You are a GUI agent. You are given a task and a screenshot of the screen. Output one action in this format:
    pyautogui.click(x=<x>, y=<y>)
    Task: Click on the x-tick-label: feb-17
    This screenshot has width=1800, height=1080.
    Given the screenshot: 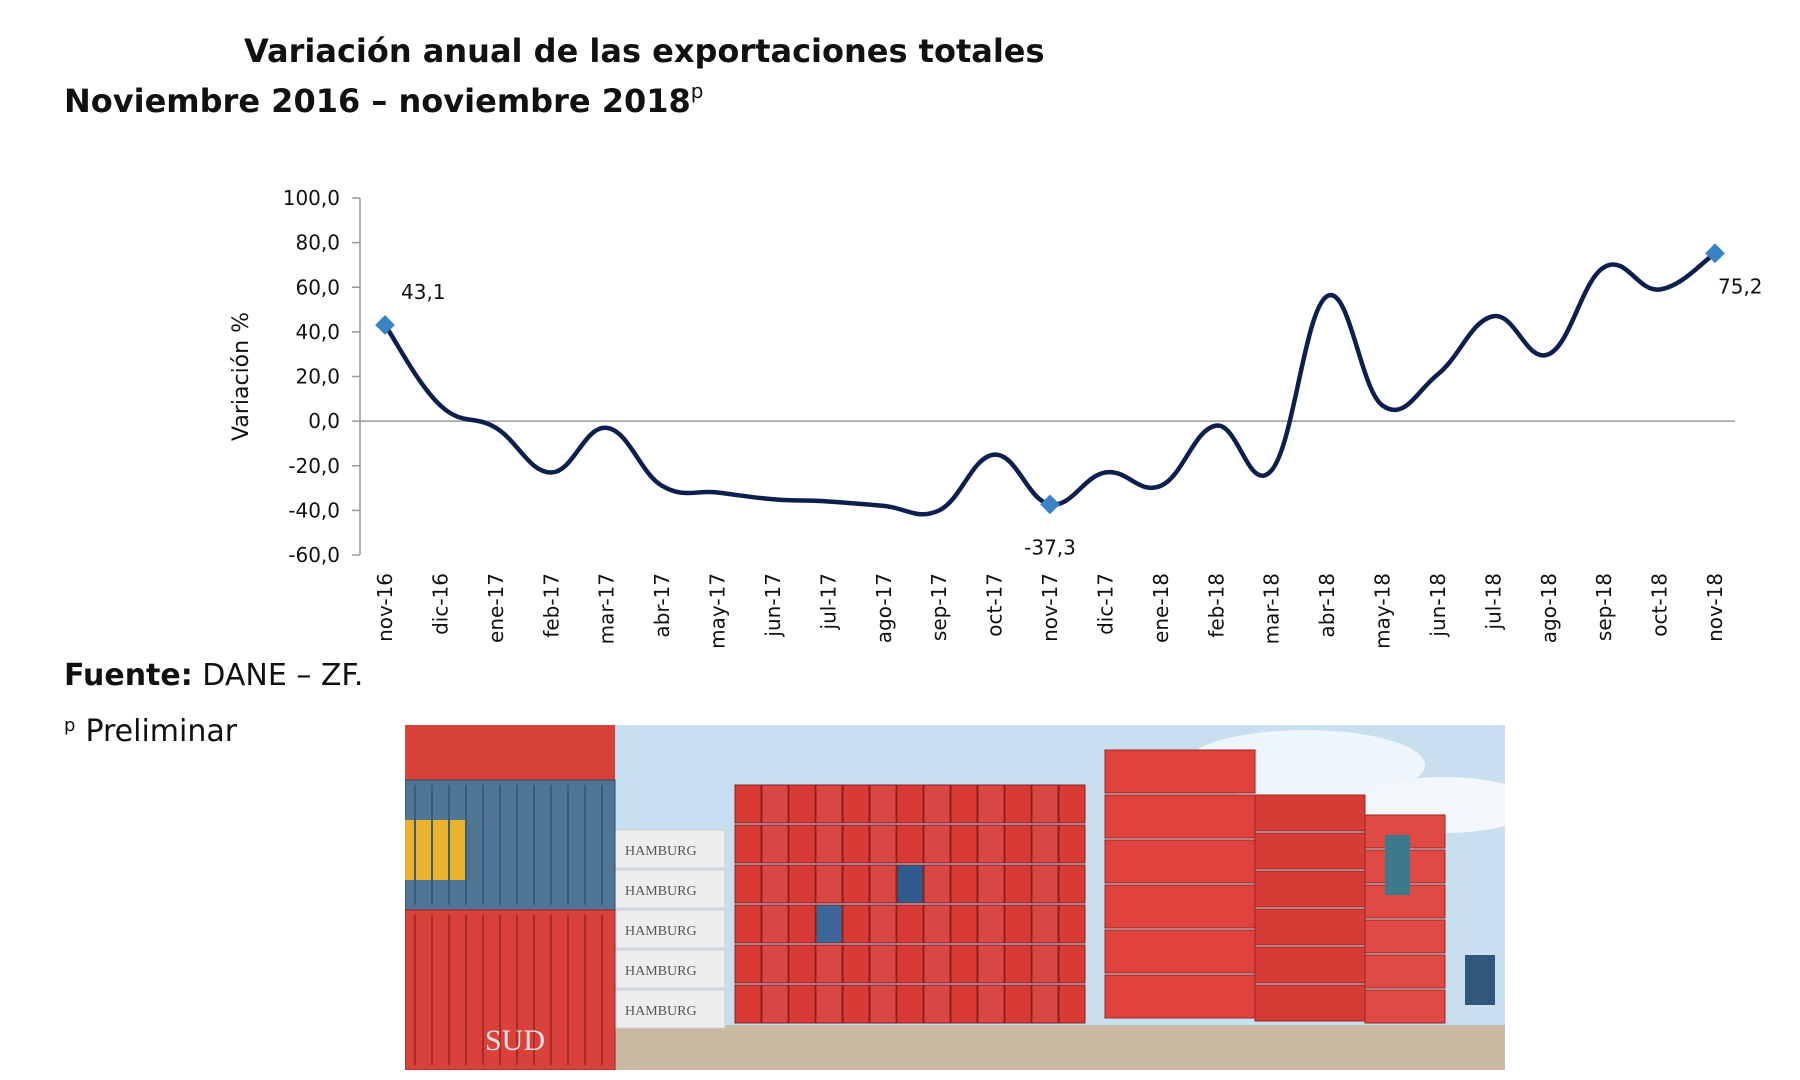 What is the action you would take?
    pyautogui.click(x=551, y=605)
    